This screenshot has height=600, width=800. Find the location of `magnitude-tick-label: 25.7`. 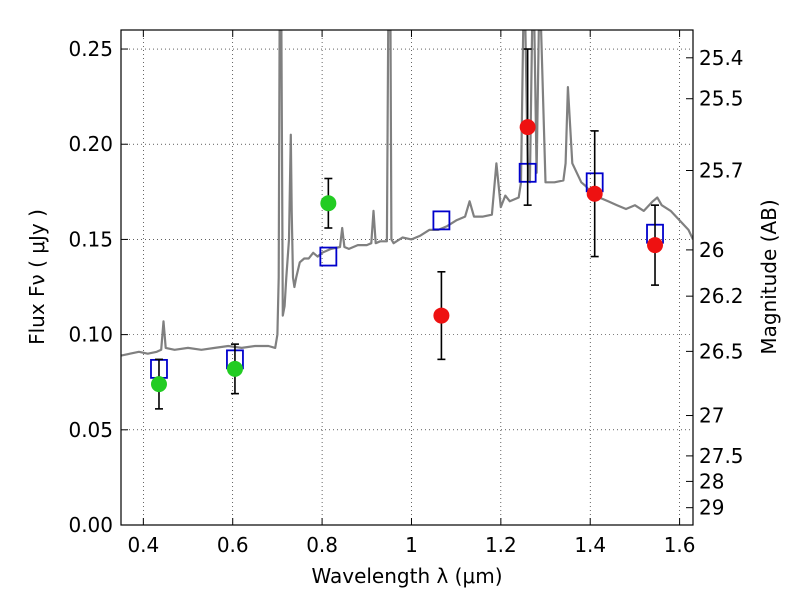

magnitude-tick-label: 25.7 is located at coordinates (721, 171).